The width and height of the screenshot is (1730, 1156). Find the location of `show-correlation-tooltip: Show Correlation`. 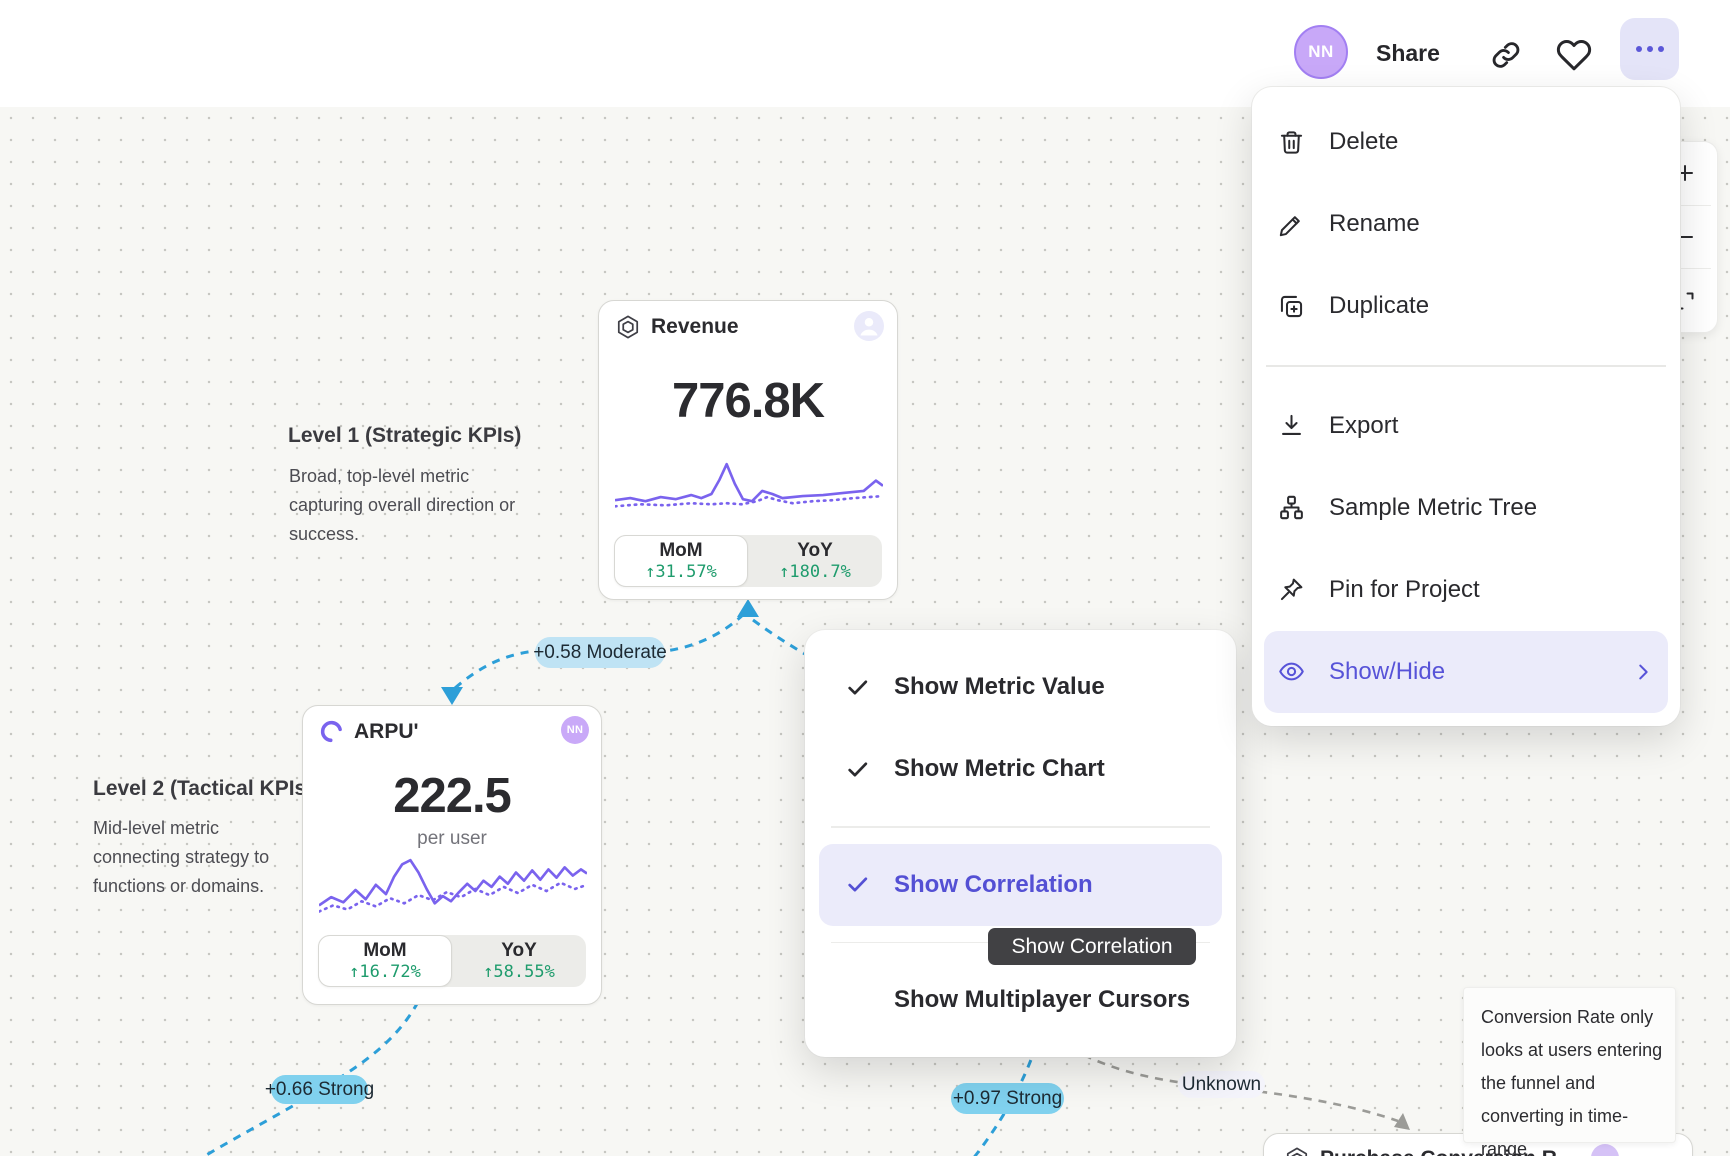

show-correlation-tooltip: Show Correlation is located at coordinates (1092, 946).